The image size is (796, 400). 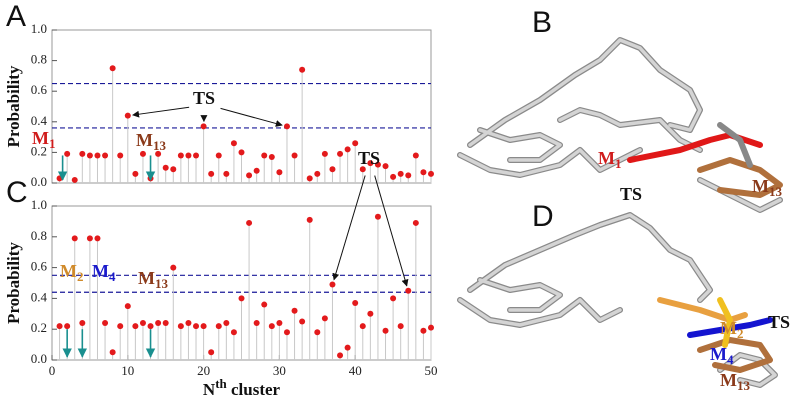 What do you see at coordinates (52, 370) in the screenshot?
I see `x-tick-label: 0` at bounding box center [52, 370].